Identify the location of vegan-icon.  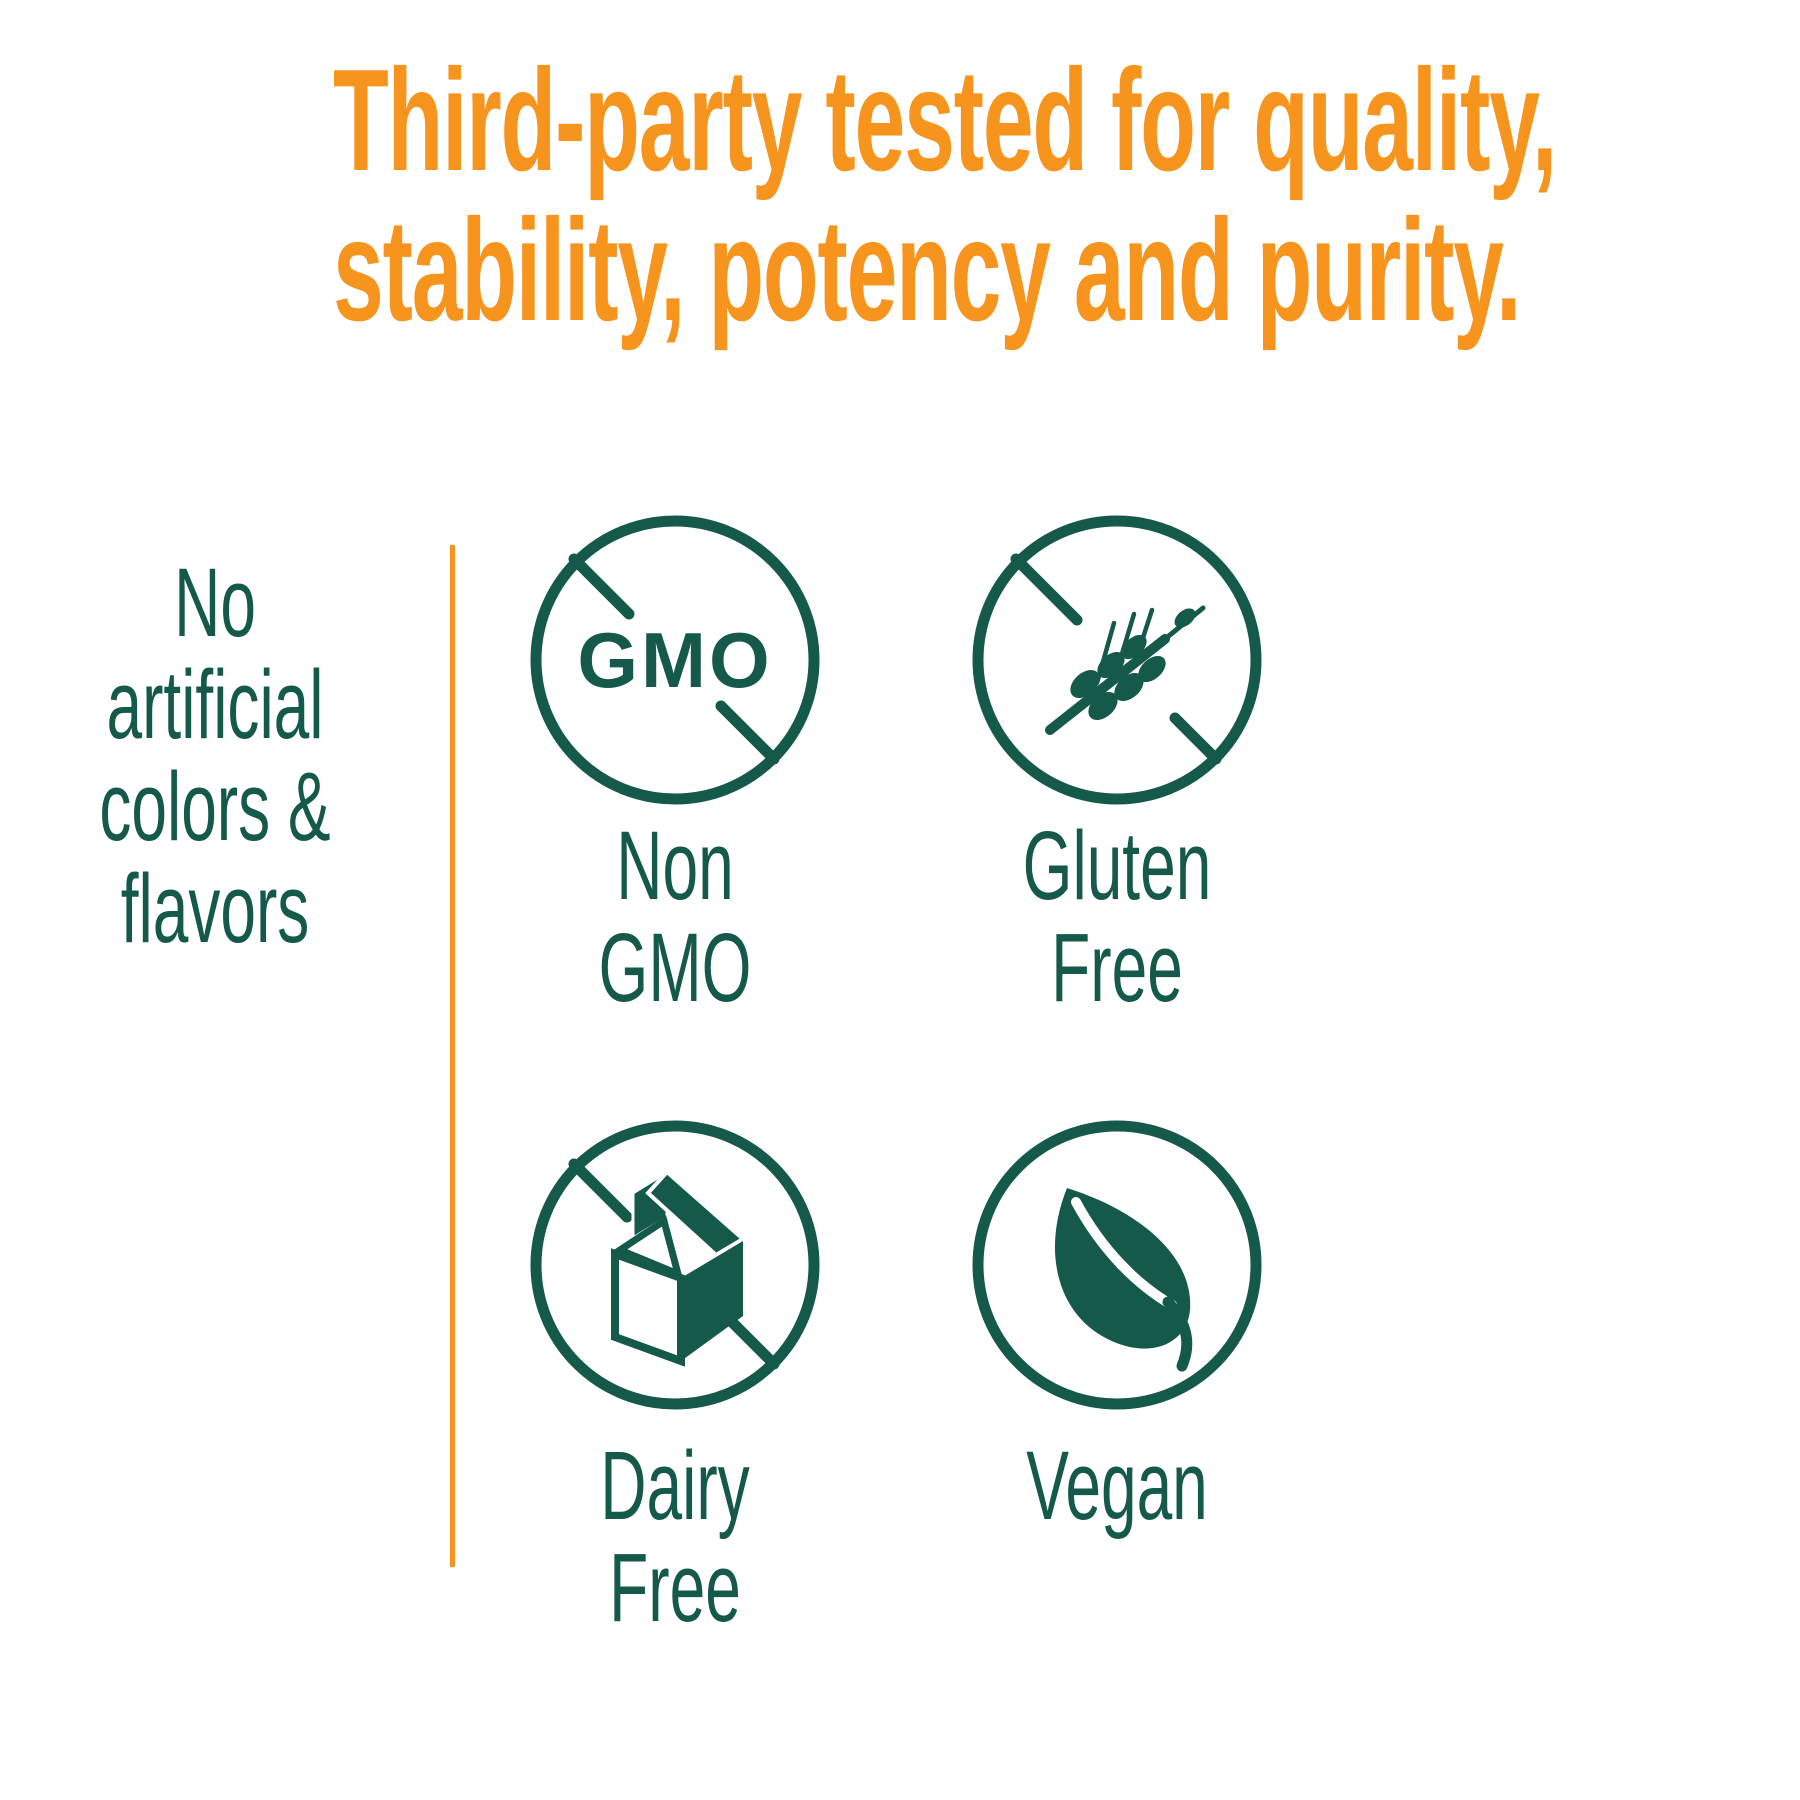
(1117, 1265).